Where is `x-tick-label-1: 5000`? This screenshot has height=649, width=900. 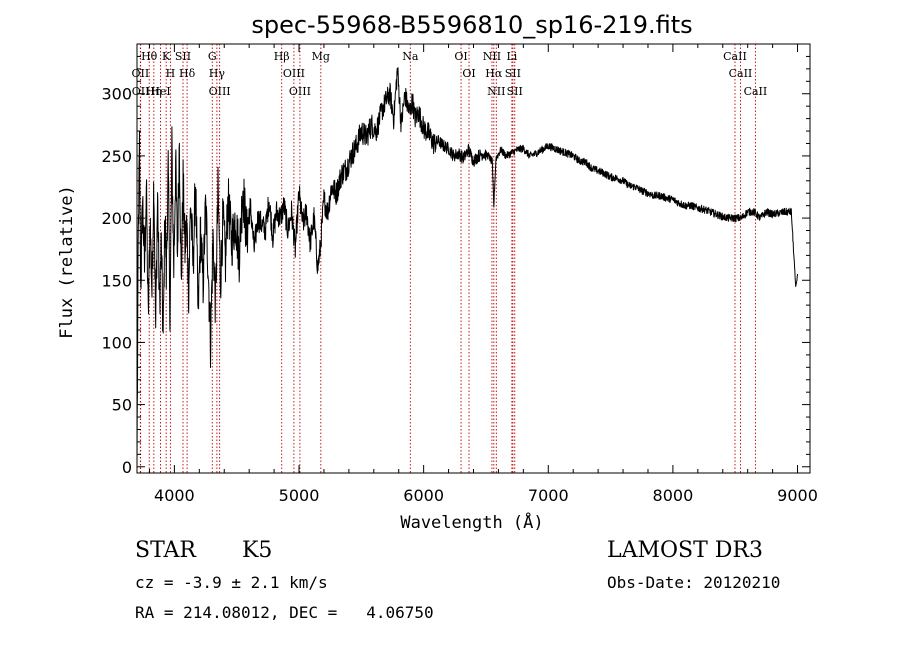 x-tick-label-1: 5000 is located at coordinates (299, 495).